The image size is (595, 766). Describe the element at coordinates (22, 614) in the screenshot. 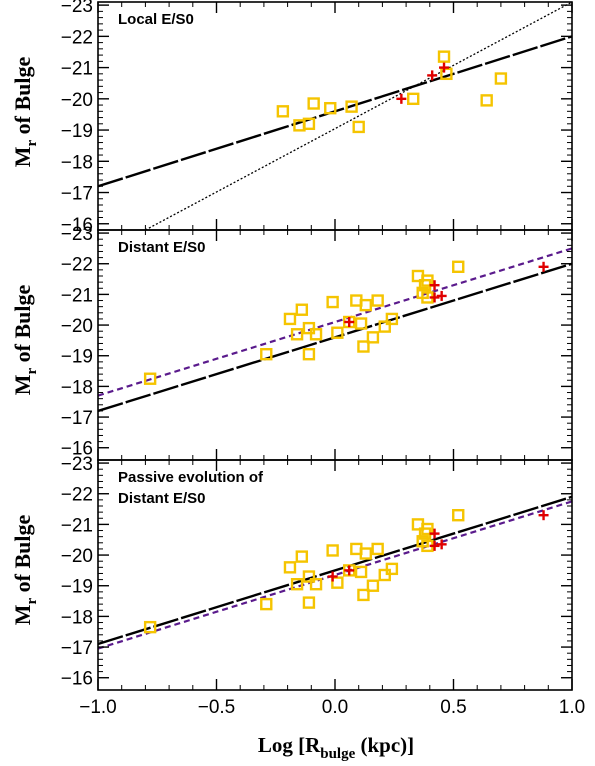

I see `y-axis-title-bottom-main: M` at that location.